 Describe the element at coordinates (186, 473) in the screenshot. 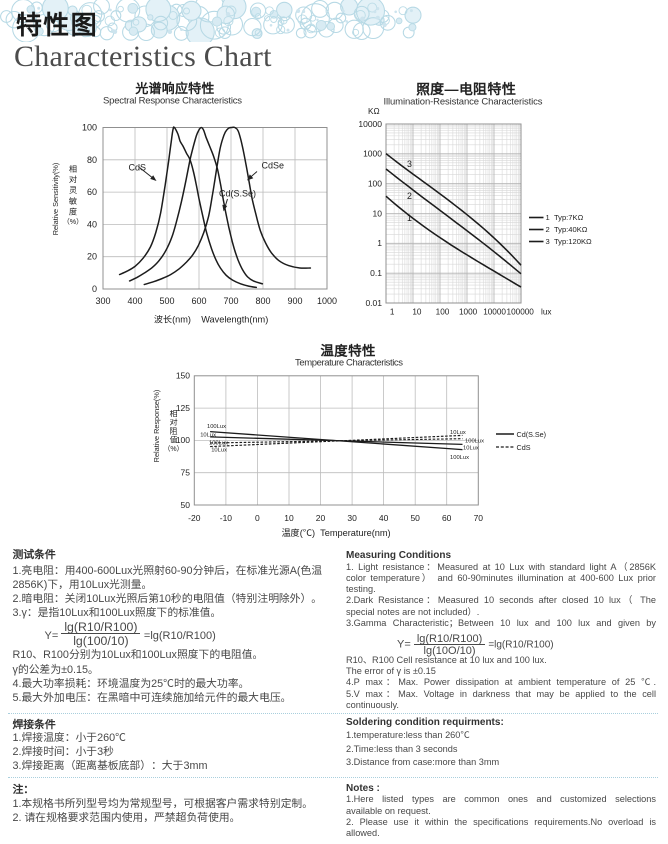

I see `svg-text: 75` at that location.